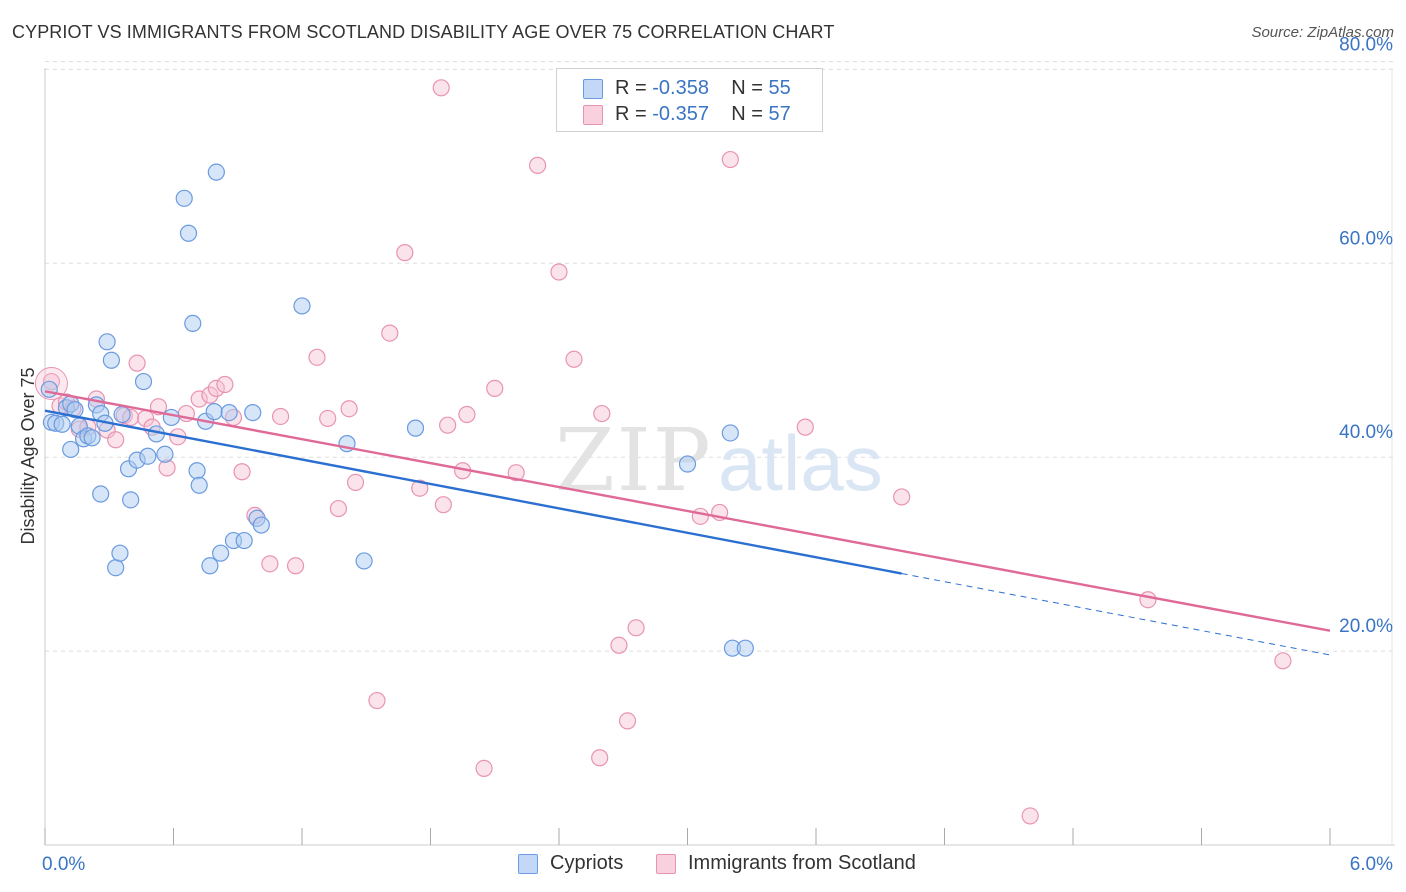 The width and height of the screenshot is (1406, 892). Describe the element at coordinates (1366, 432) in the screenshot. I see `y-tick-label: 40.0%` at that location.